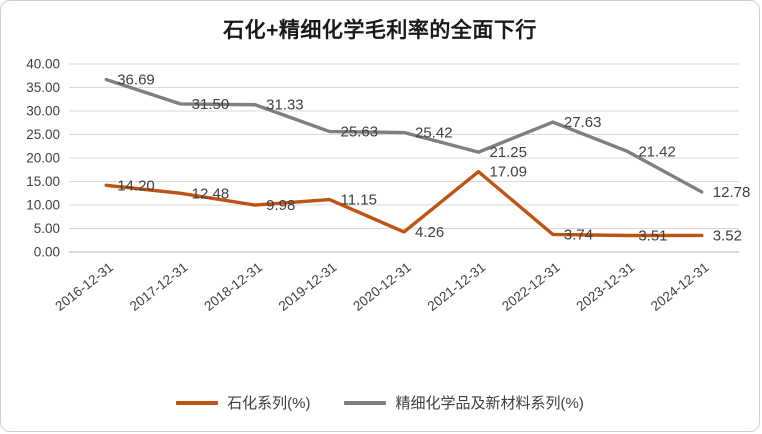 The image size is (762, 434). Describe the element at coordinates (508, 152) in the screenshot. I see `svg-text: 21.25` at that location.